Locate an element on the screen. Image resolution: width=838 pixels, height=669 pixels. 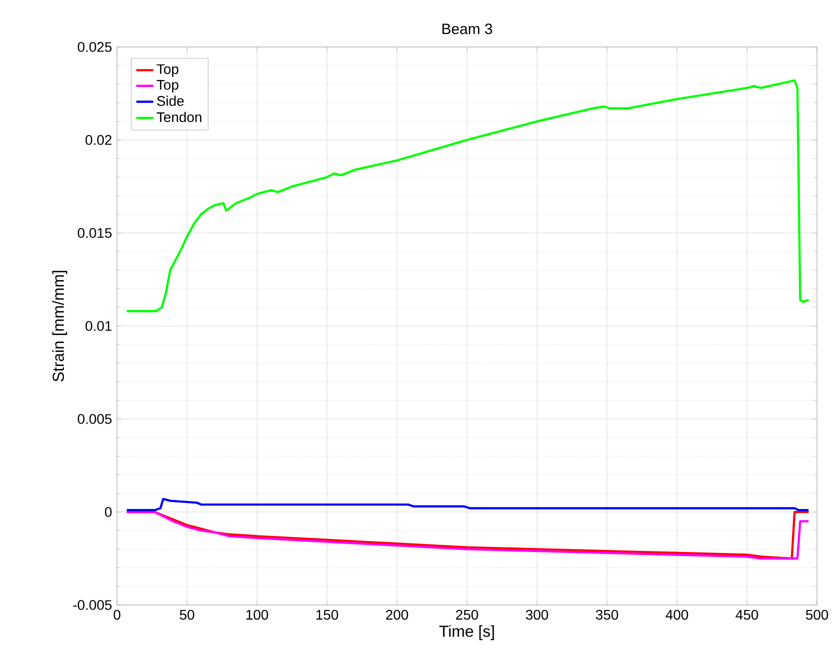
y-tick-label: 0.005 is located at coordinates (95, 419).